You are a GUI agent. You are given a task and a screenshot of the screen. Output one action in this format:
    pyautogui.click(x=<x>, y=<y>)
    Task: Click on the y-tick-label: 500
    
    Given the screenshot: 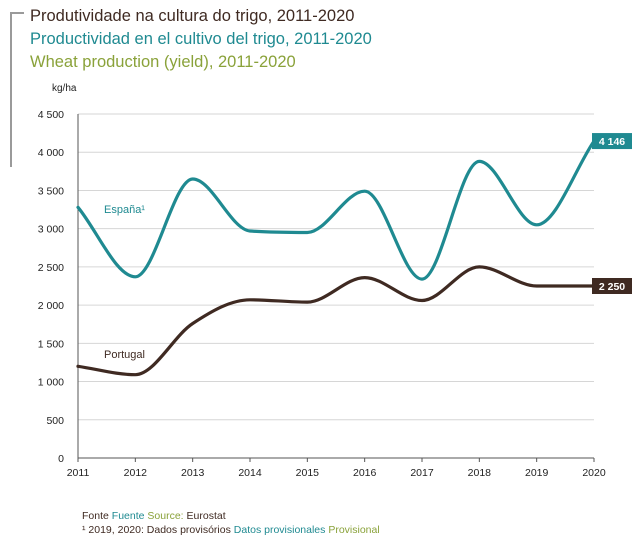 What is the action you would take?
    pyautogui.click(x=55, y=421)
    